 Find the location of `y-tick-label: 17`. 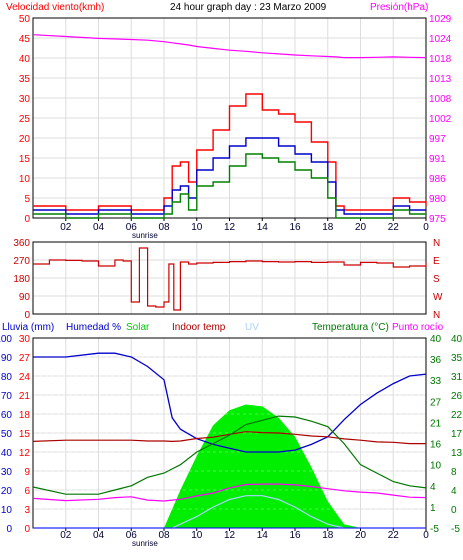

y-tick-label: 17 is located at coordinates (457, 434).